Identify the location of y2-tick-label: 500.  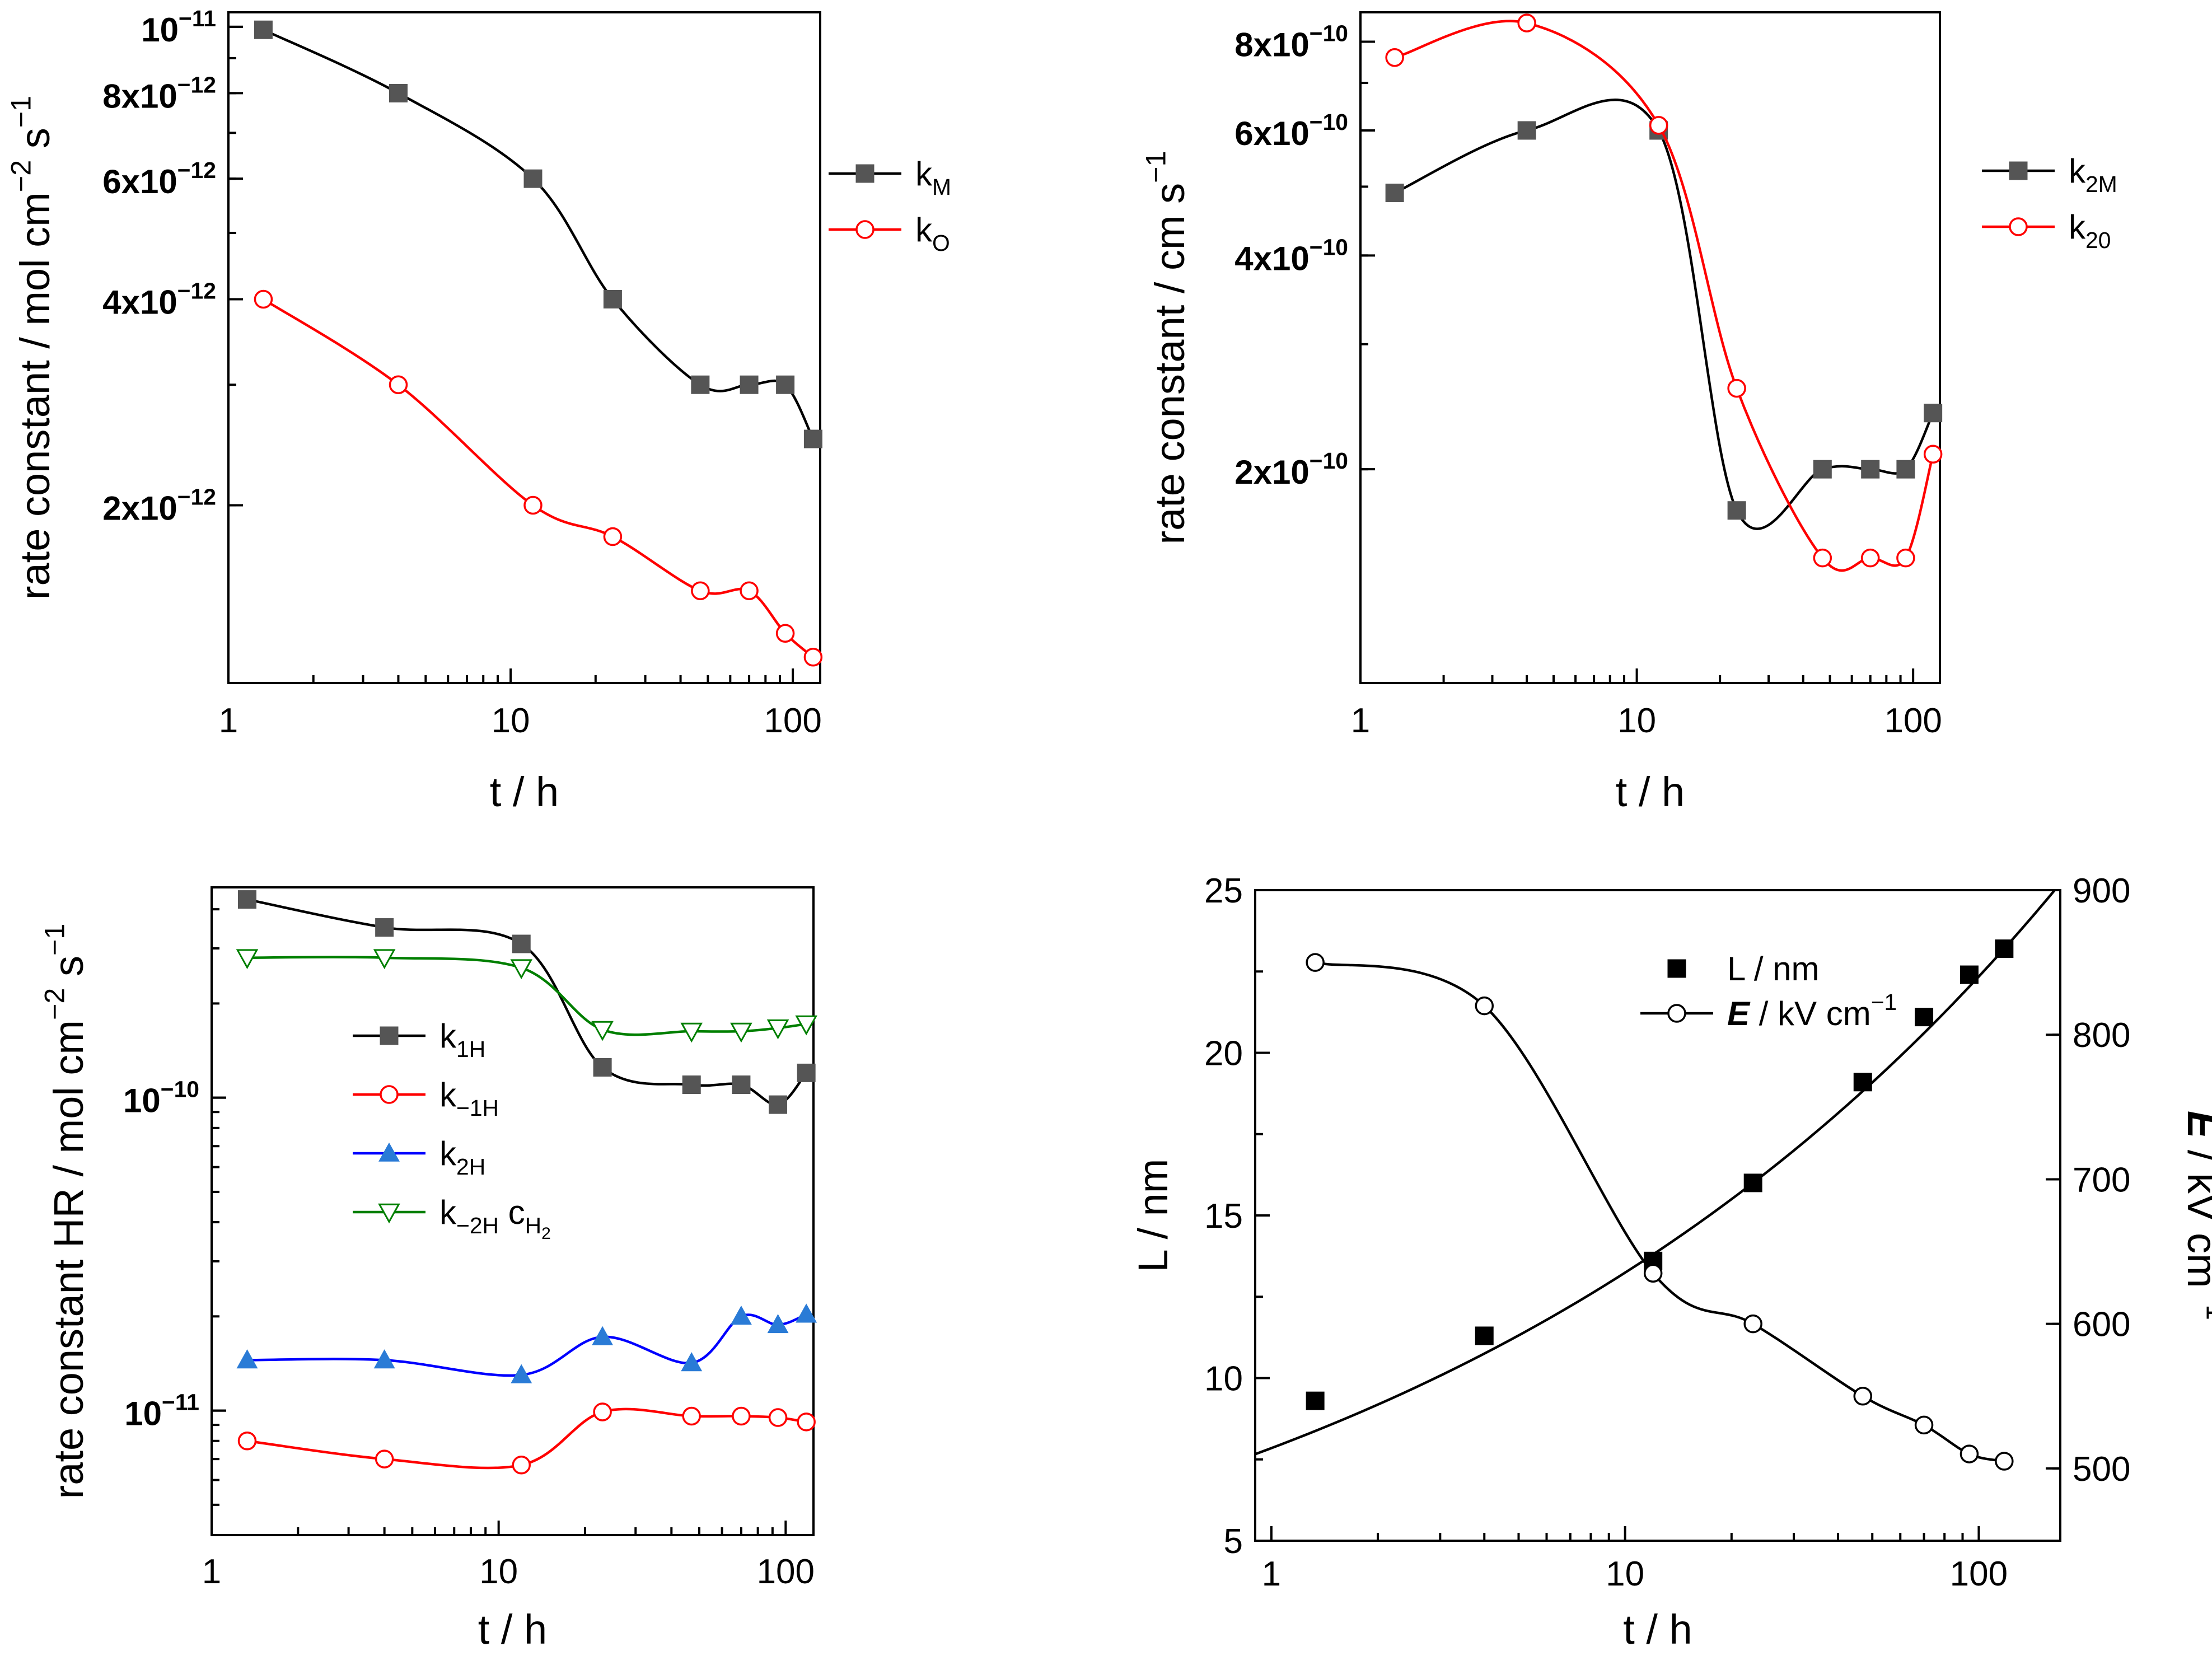
(2101, 1469).